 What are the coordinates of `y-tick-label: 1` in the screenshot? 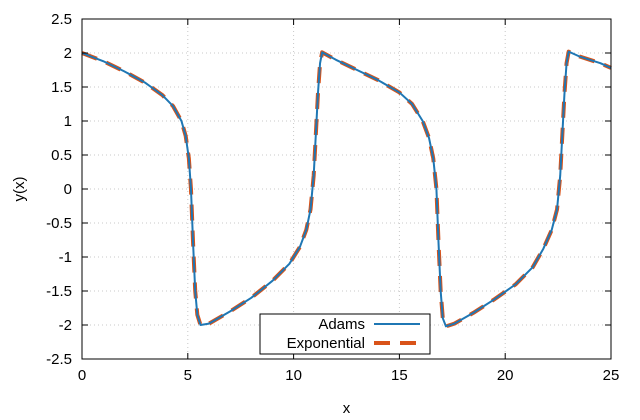 It's located at (68, 121).